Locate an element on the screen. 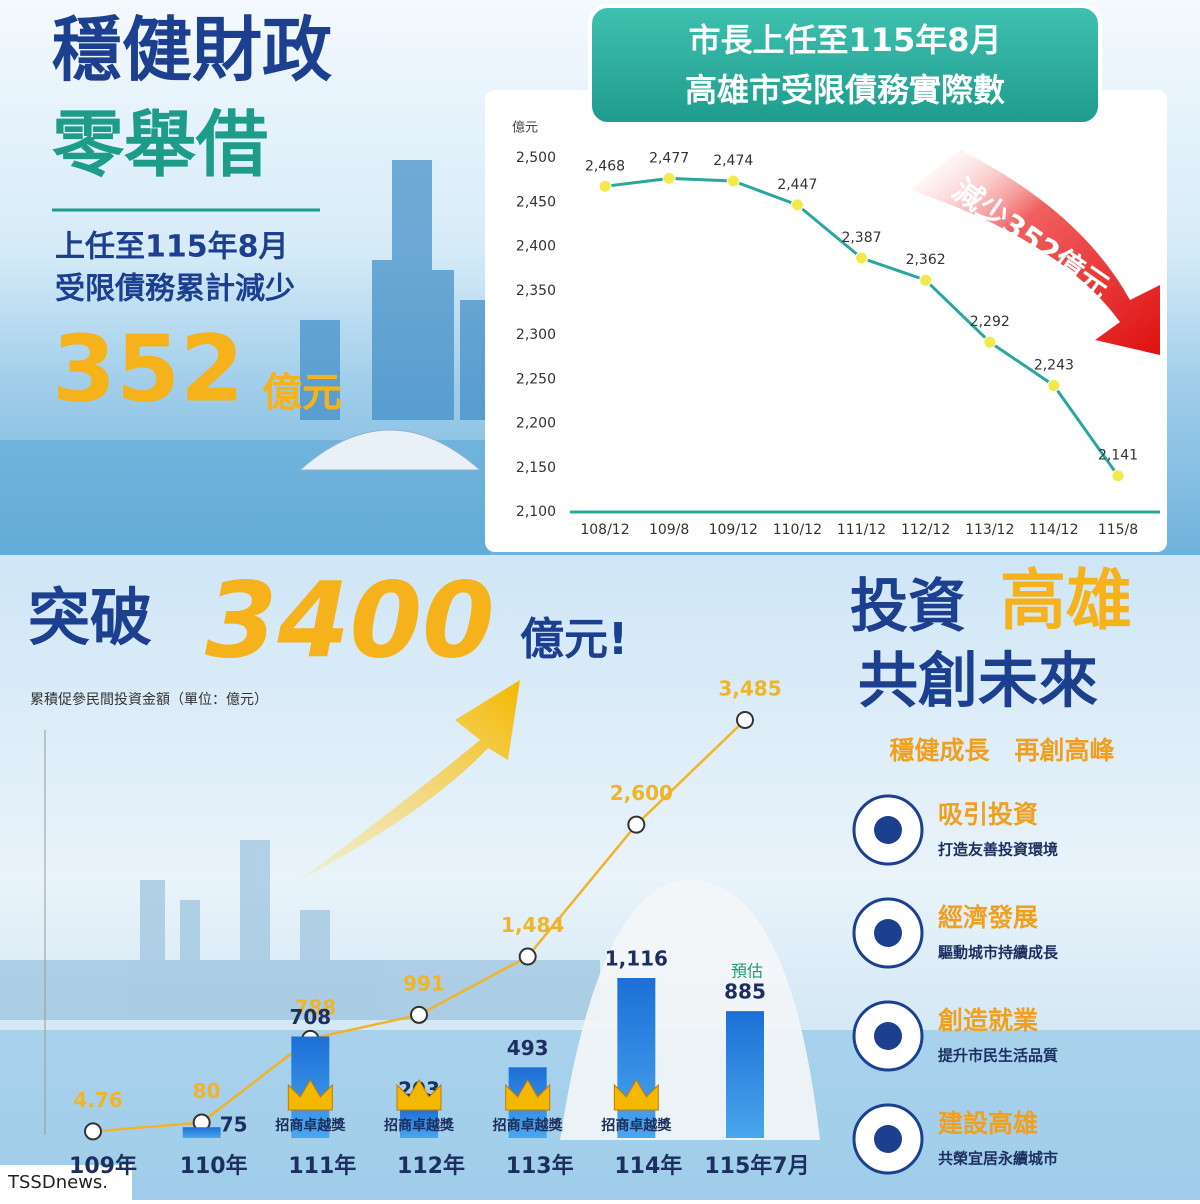  item-text: 共榮宜居永續城市 is located at coordinates (998, 1159).